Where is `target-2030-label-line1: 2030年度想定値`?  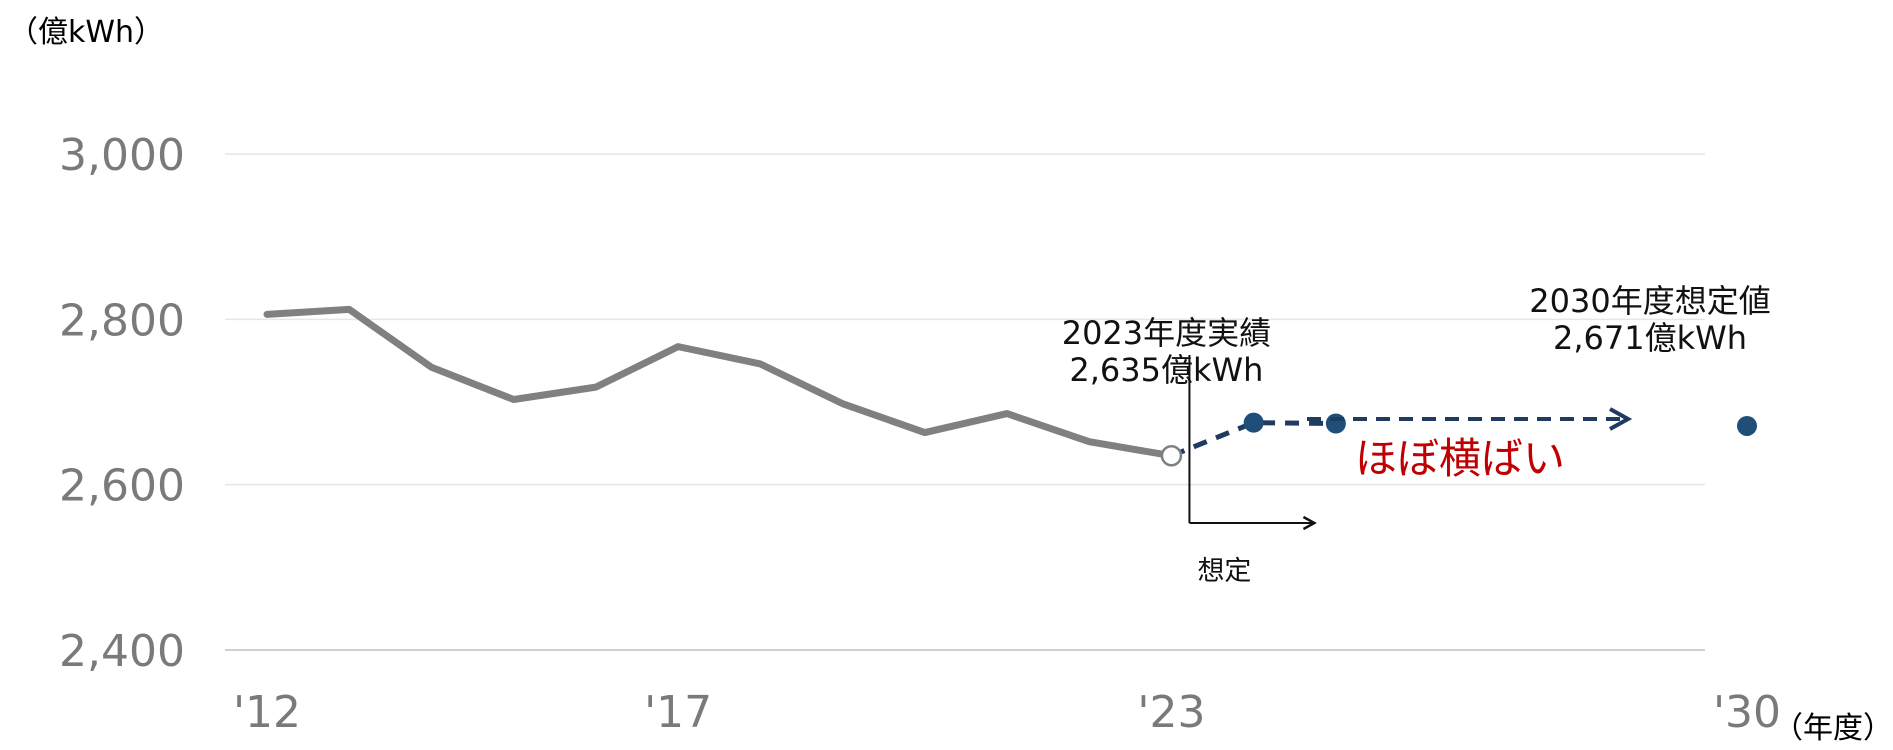
target-2030-label-line1: 2030年度想定値 is located at coordinates (1649, 301).